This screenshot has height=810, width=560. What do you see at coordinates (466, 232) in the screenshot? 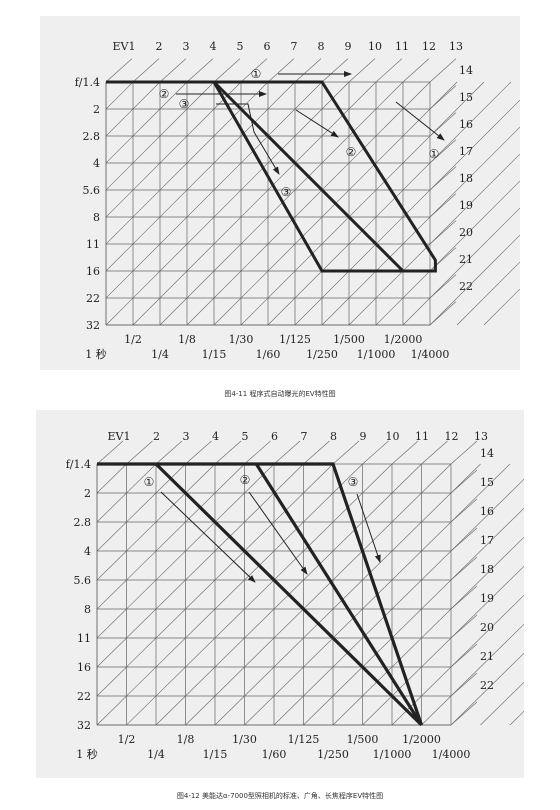
I see `ev-right-label: 20` at bounding box center [466, 232].